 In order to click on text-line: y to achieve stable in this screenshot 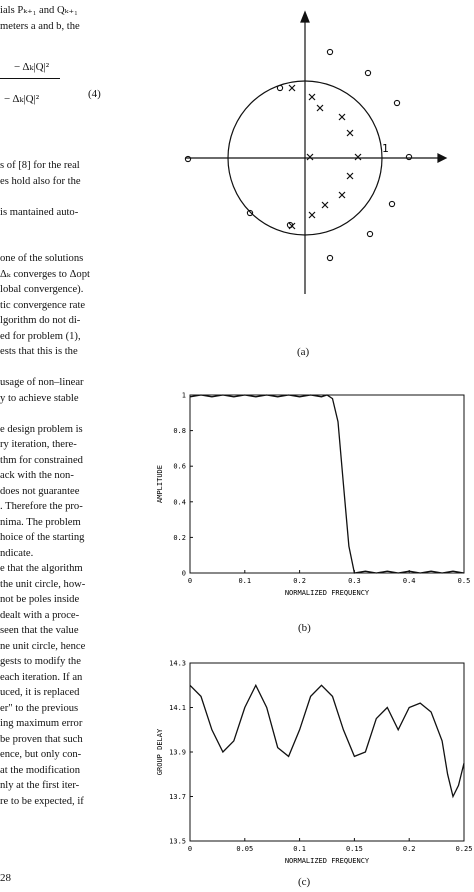, I will do `click(39, 398)`.